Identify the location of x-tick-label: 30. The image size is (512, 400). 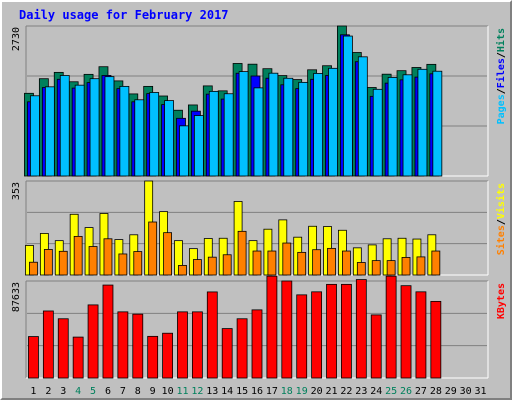
(466, 391).